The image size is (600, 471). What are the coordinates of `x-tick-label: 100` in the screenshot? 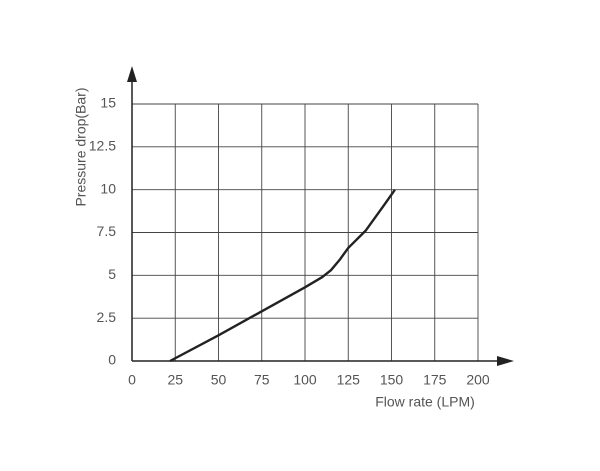 It's located at (305, 380).